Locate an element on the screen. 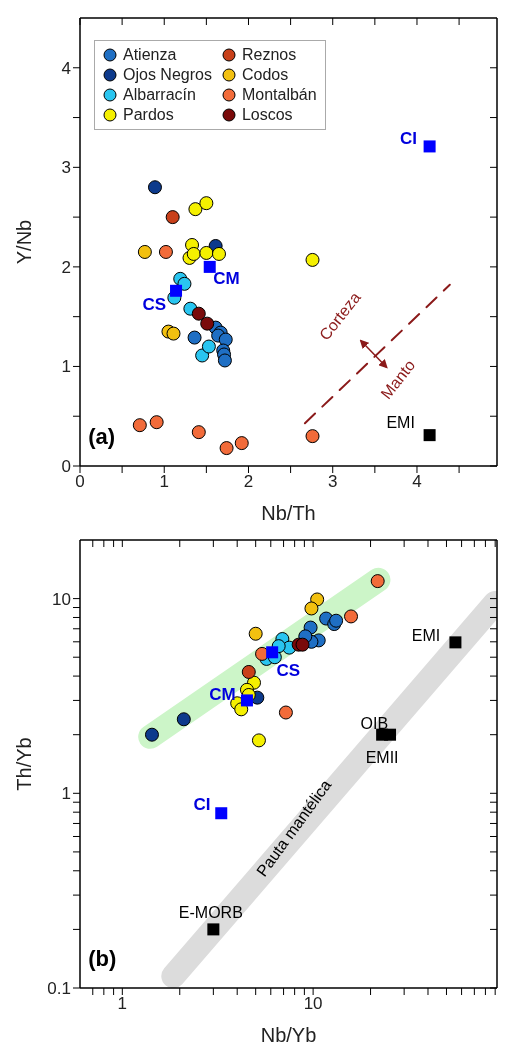 This screenshot has width=515, height=1064. y-tick-label: 10 is located at coordinates (61, 599).